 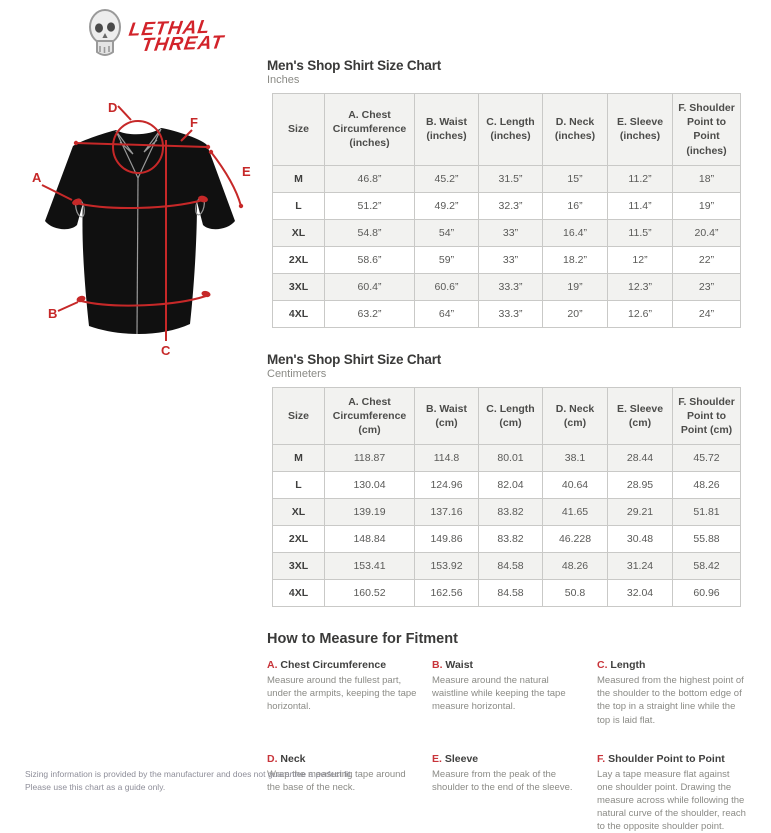 What do you see at coordinates (283, 80) in the screenshot?
I see `inches-chart-subtitle: Inches` at bounding box center [283, 80].